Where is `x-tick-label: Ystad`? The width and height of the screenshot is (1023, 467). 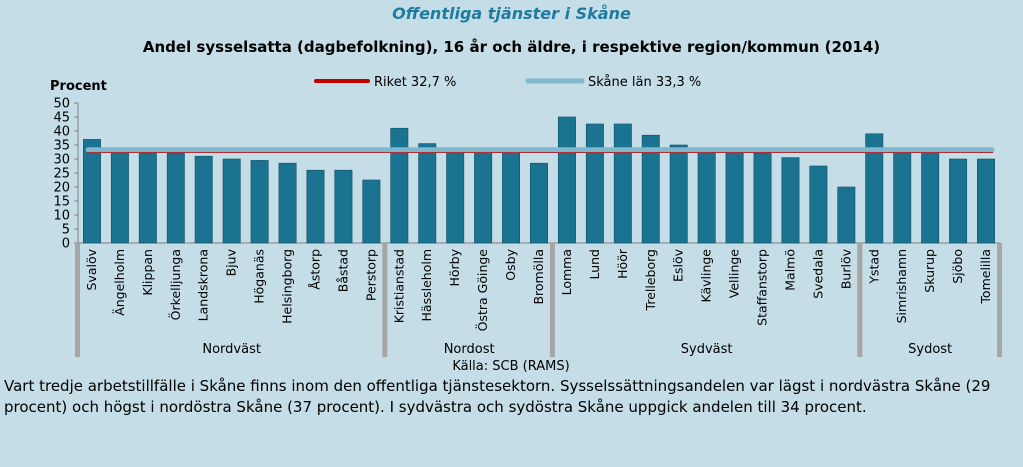 x-tick-label: Ystad is located at coordinates (873, 267).